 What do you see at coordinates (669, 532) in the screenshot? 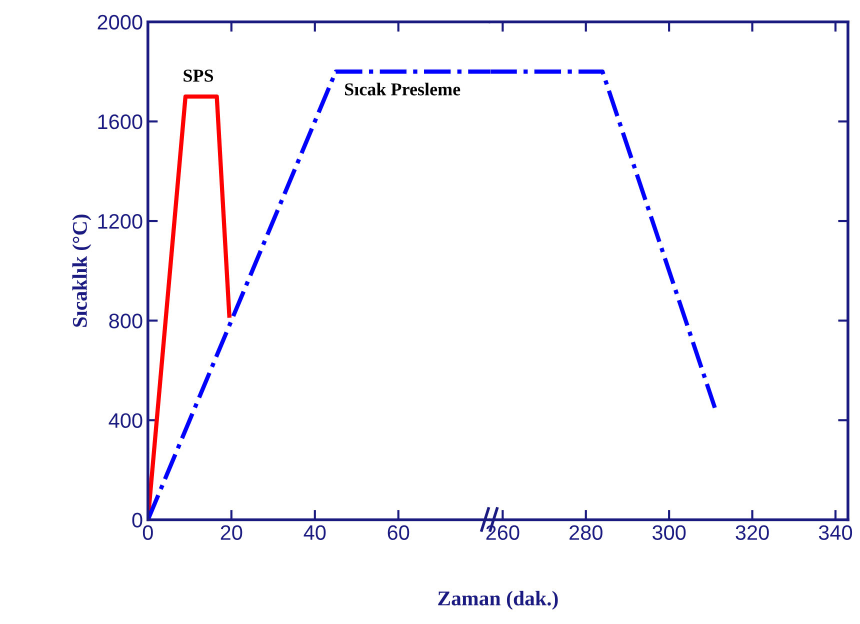
I see `x-tick-label: 300` at bounding box center [669, 532].